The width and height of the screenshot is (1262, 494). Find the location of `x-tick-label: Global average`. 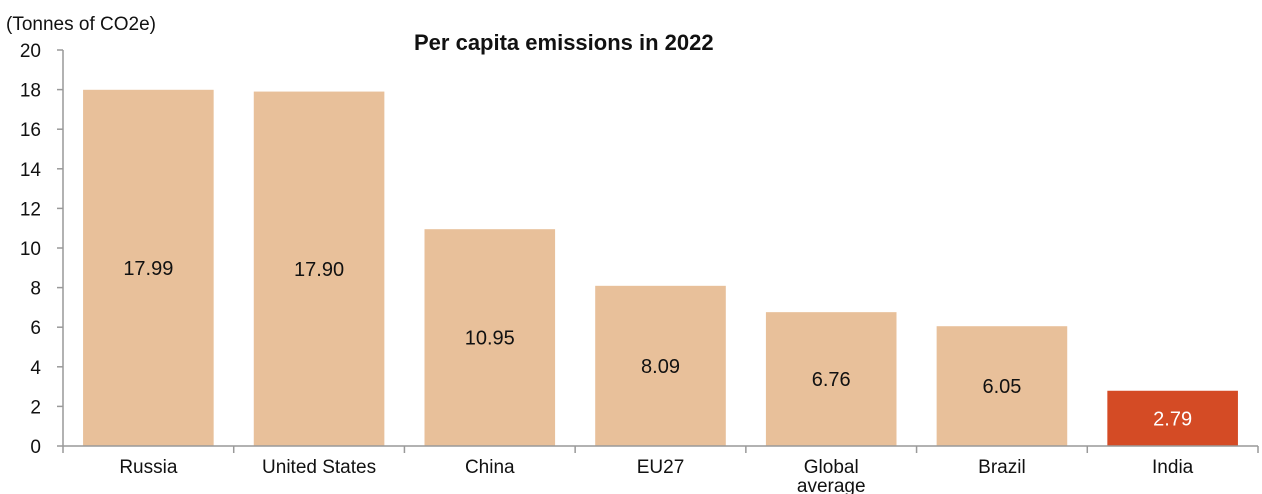

x-tick-label: Global average is located at coordinates (831, 475).